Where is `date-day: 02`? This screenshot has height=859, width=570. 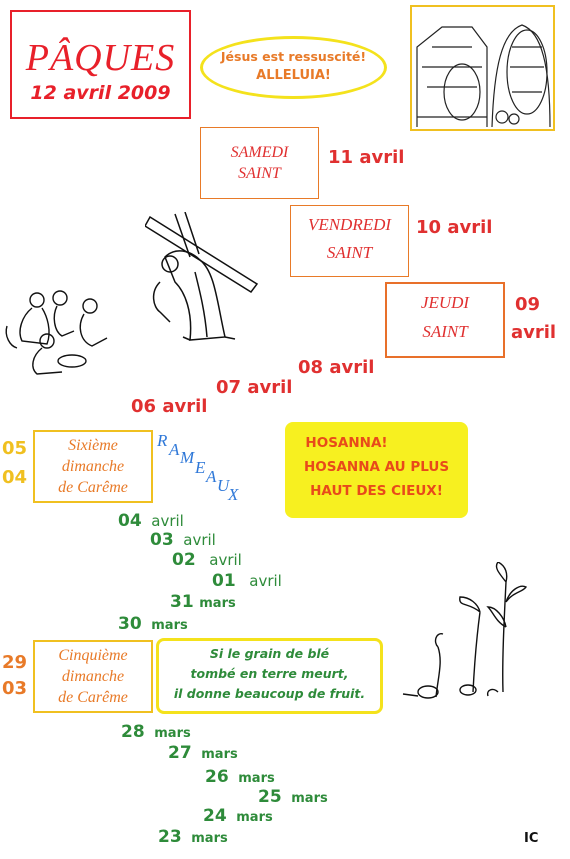
date-day: 02 is located at coordinates (184, 560).